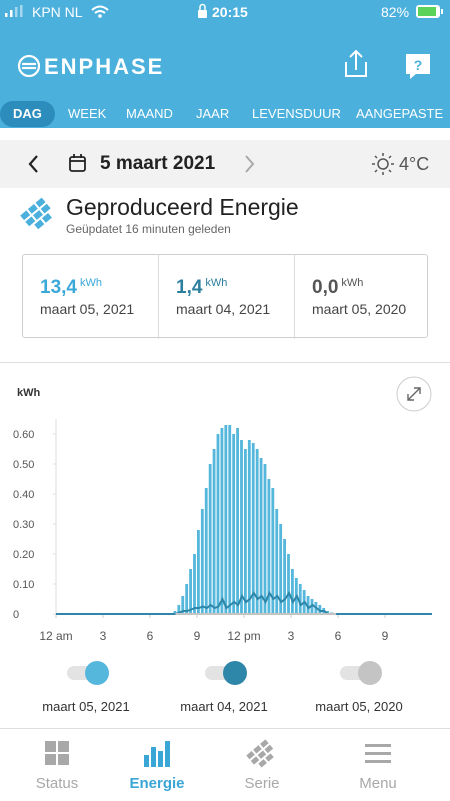 This screenshot has width=450, height=801. I want to click on legend-label: maart 05, 2020, so click(358, 706).